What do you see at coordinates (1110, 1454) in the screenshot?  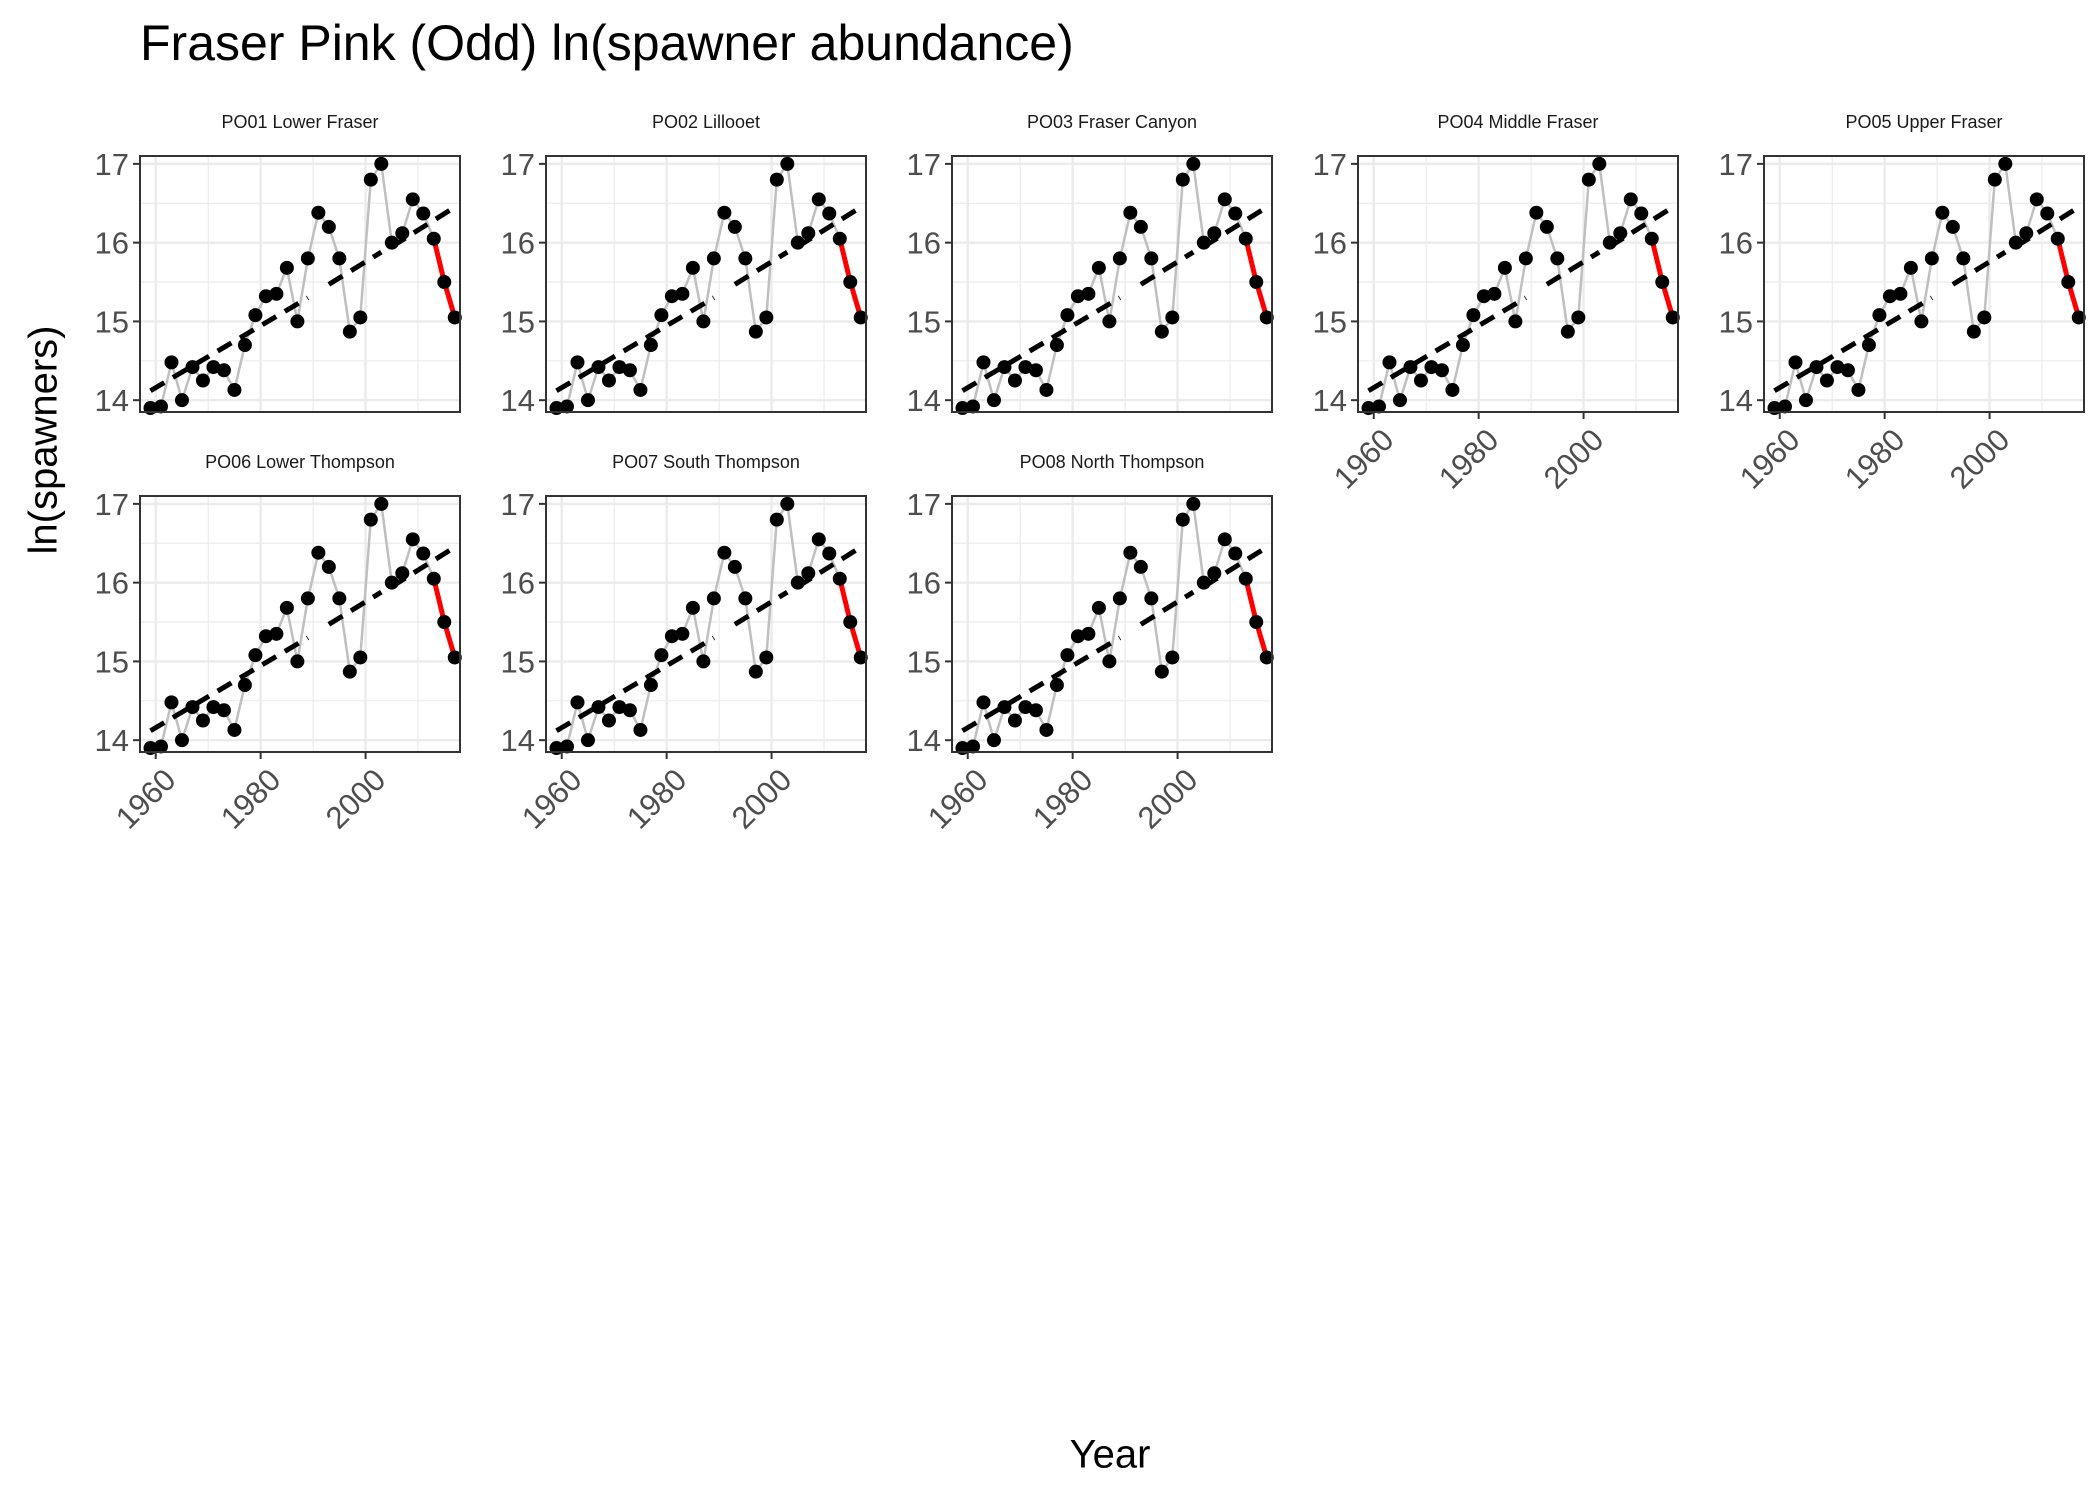 I see `x-axis-label: Year` at bounding box center [1110, 1454].